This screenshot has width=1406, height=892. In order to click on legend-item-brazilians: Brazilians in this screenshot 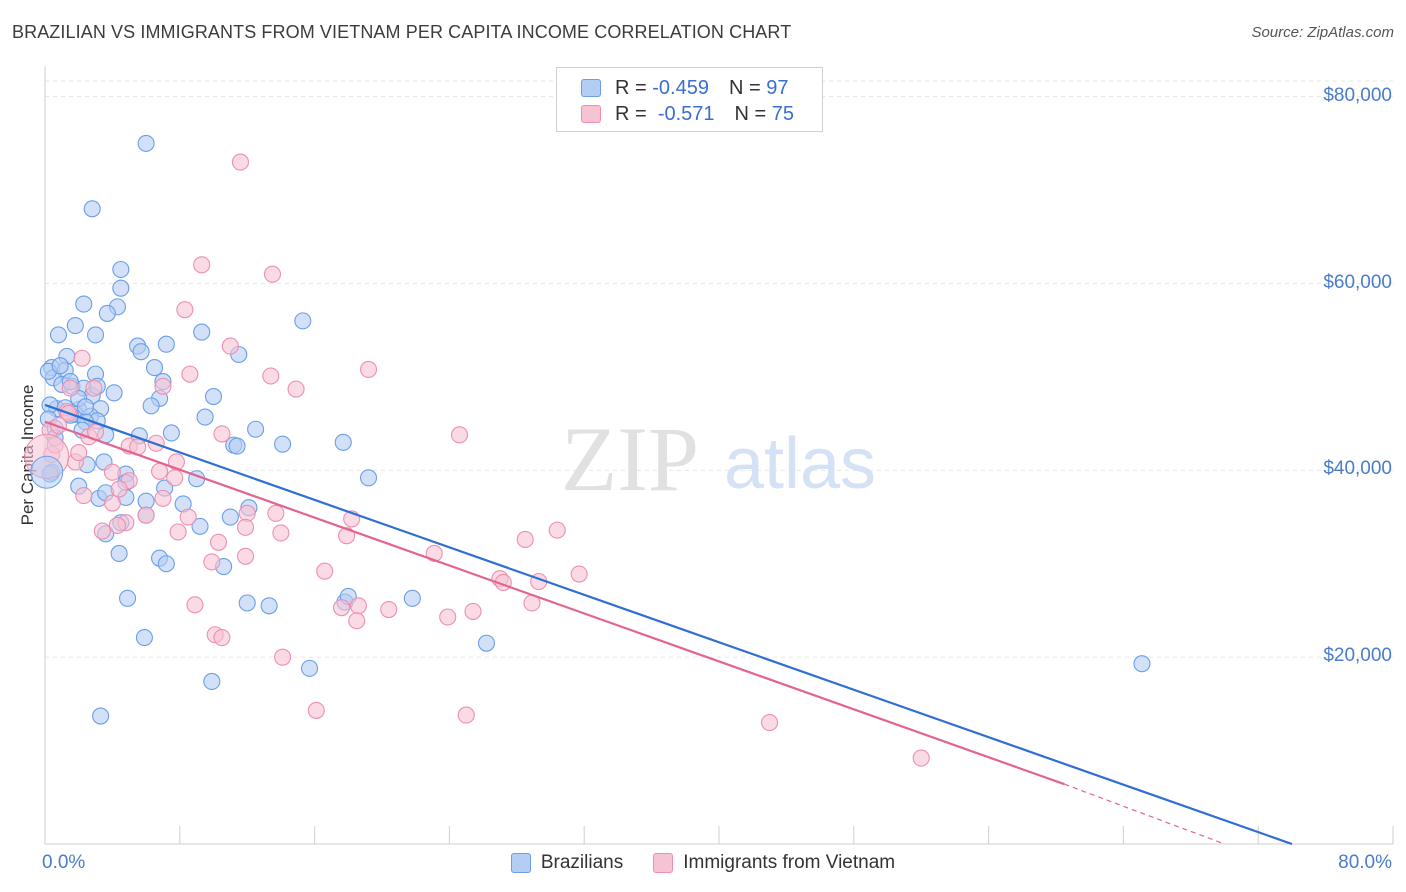, I will do `click(567, 863)`.